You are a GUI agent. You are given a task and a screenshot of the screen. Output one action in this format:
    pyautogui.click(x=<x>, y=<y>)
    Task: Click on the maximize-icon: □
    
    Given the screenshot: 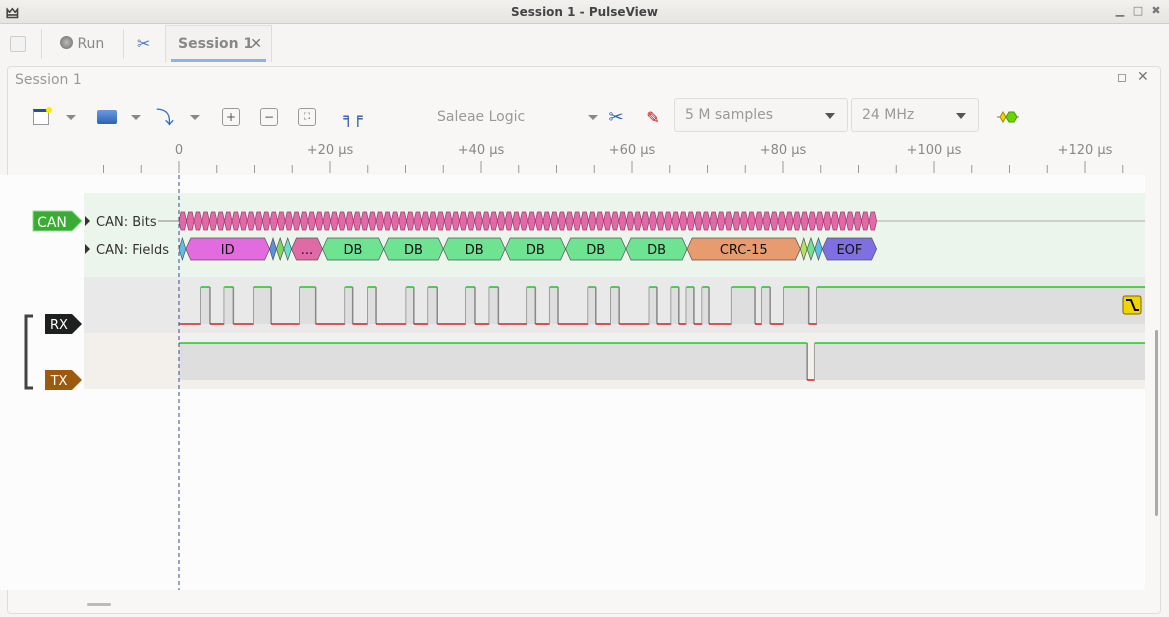 What is the action you would take?
    pyautogui.click(x=1138, y=10)
    